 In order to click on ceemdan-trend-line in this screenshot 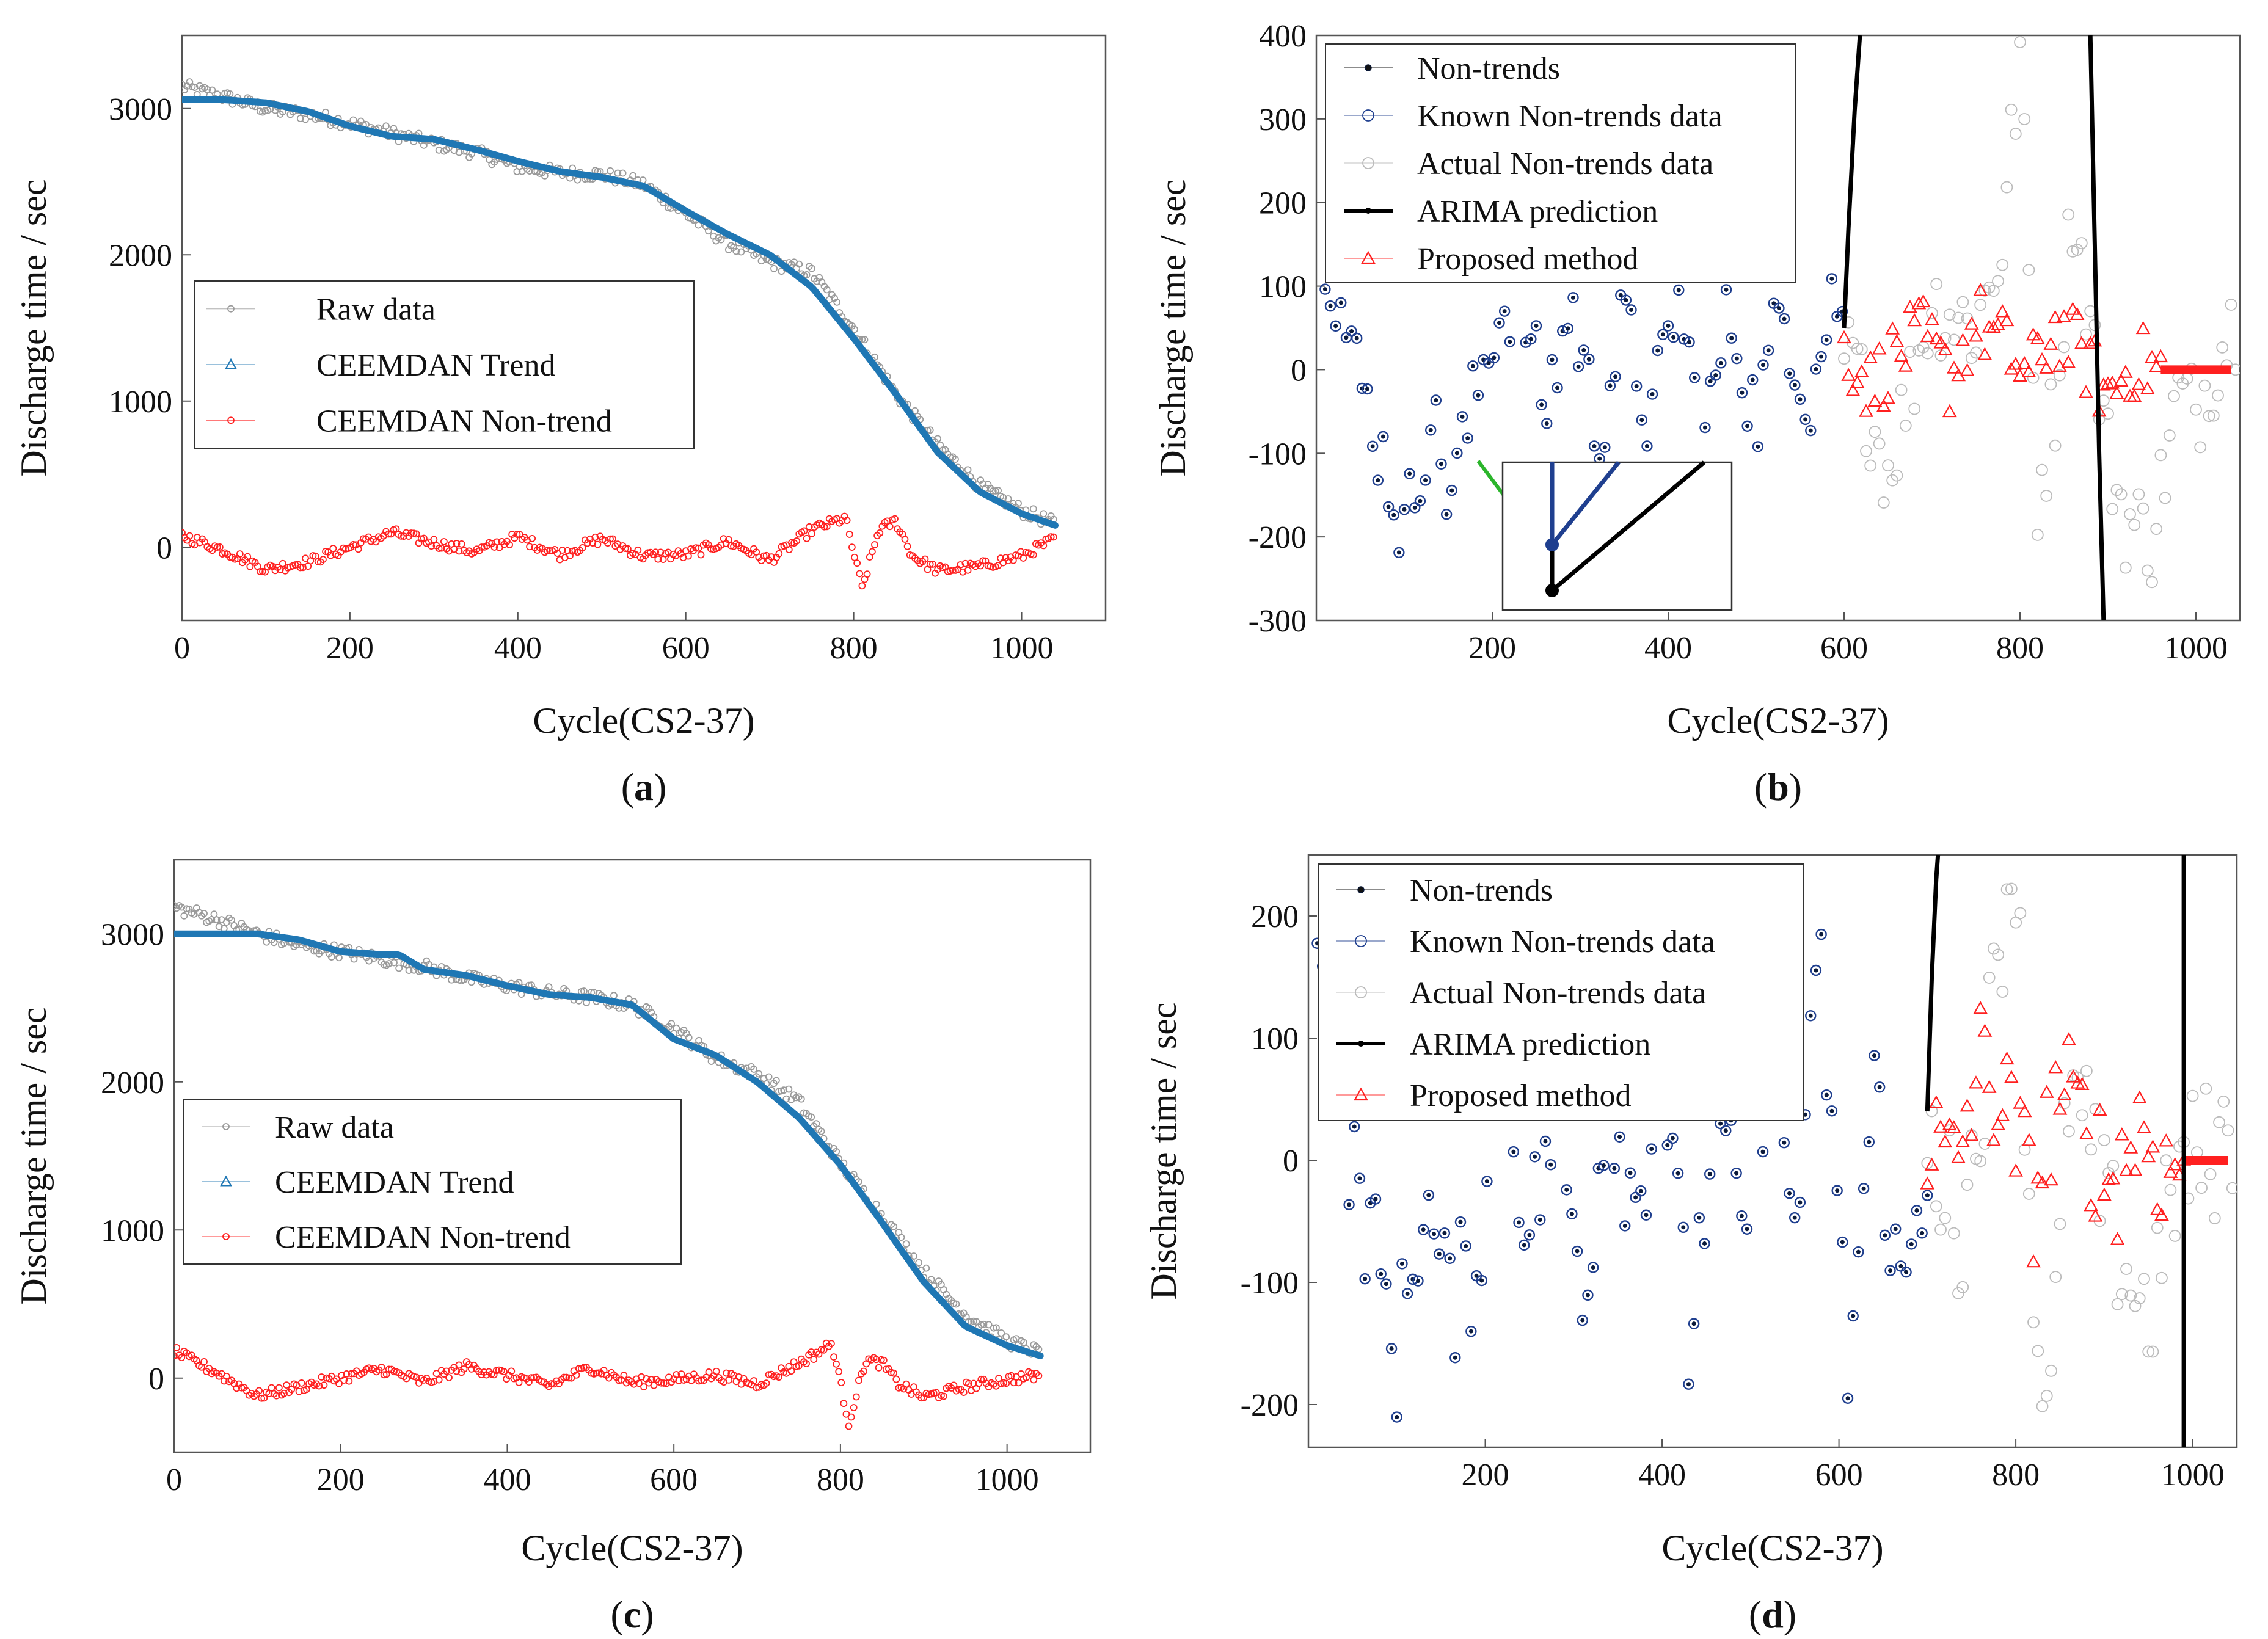, I will do `click(609, 1144)`.